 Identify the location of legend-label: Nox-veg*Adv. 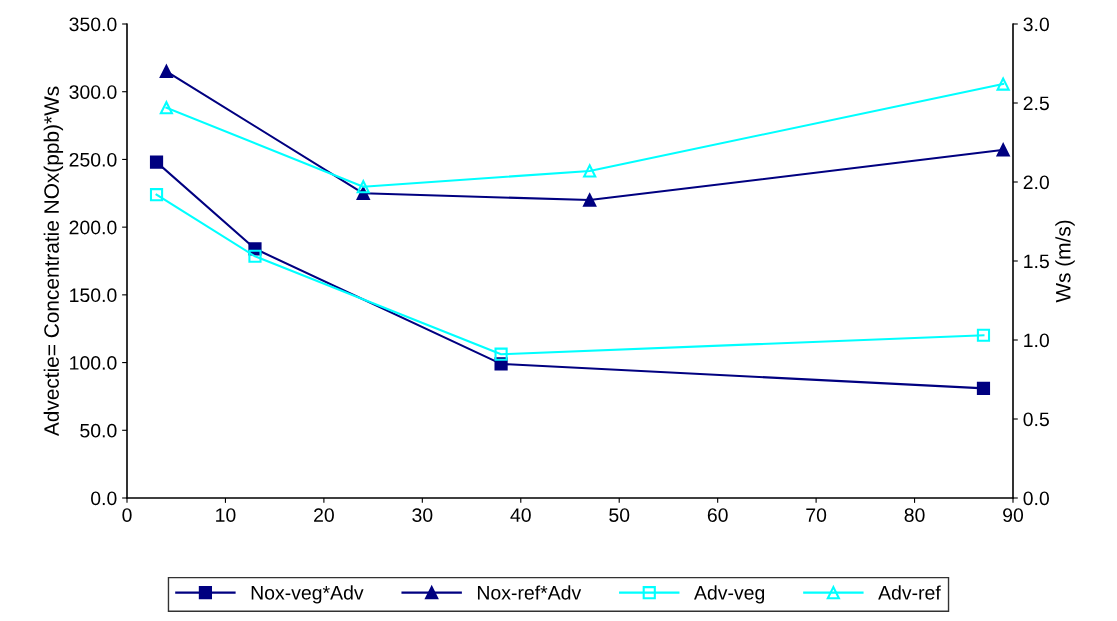
(307, 594).